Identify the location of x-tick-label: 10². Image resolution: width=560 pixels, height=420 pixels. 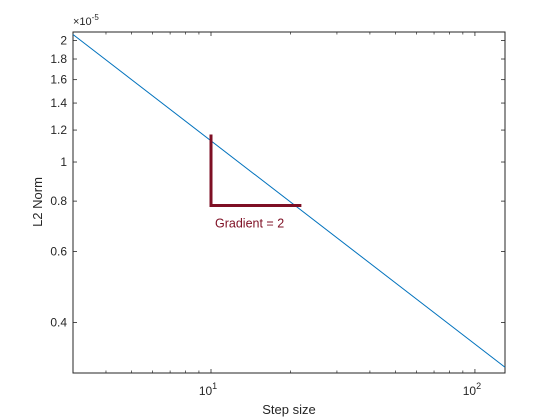
(472, 389).